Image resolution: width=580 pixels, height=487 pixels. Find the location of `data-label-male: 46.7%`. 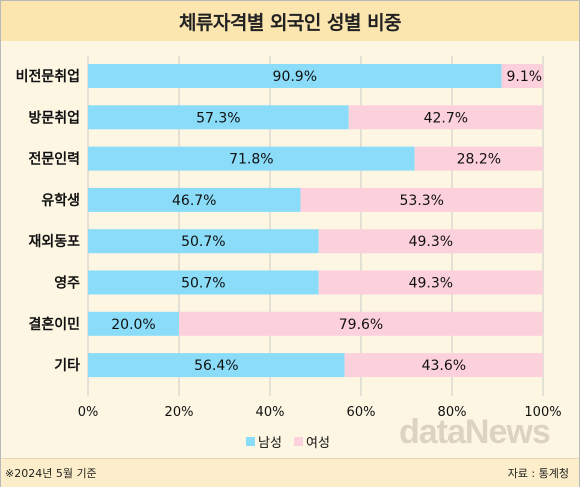

data-label-male: 46.7% is located at coordinates (194, 201).